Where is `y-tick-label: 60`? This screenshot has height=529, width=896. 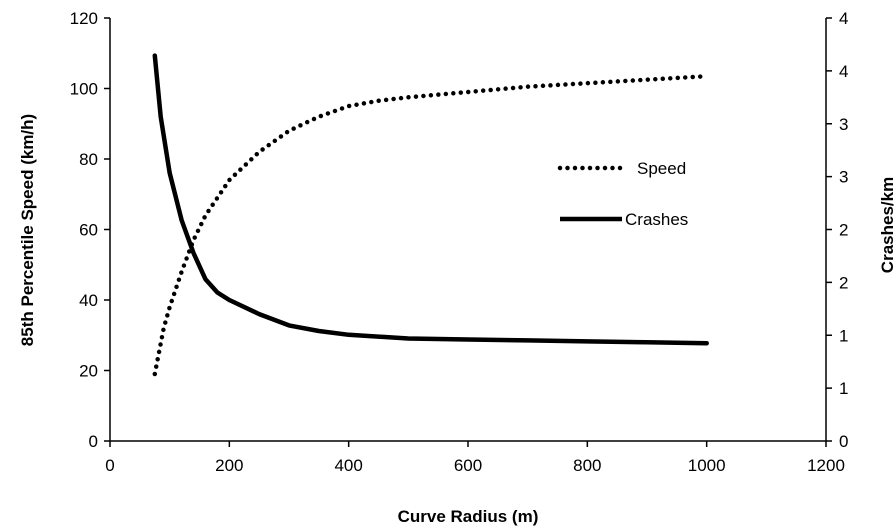
y-tick-label: 60 is located at coordinates (88, 230).